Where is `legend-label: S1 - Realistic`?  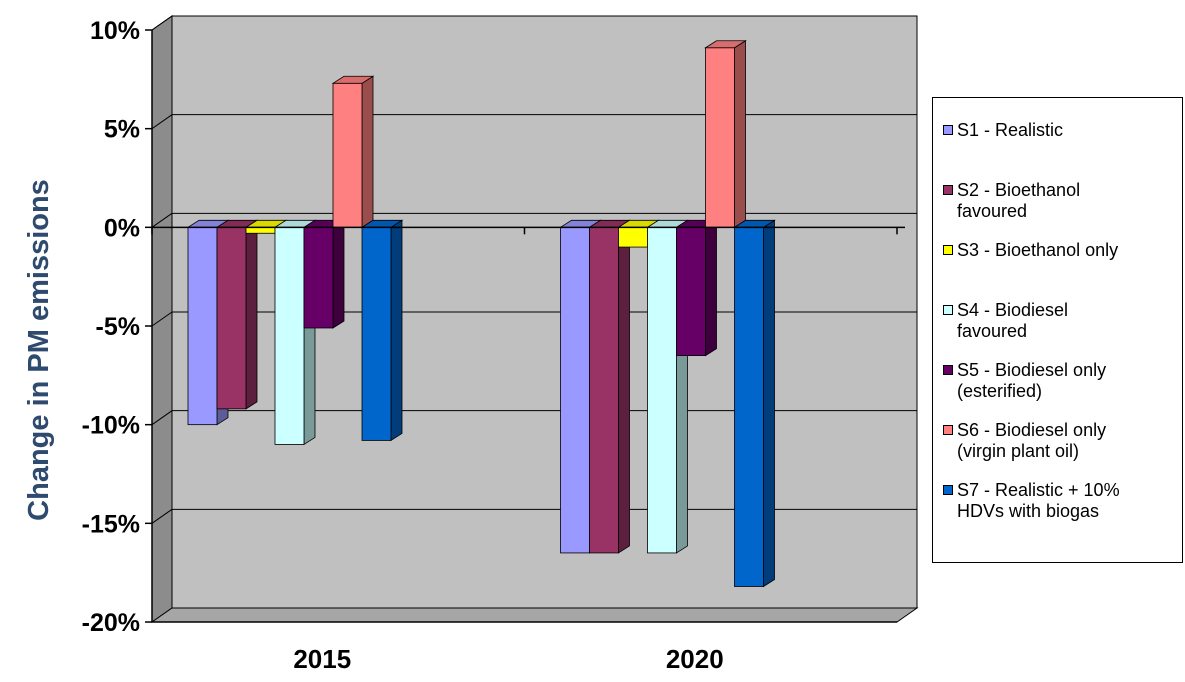 legend-label: S1 - Realistic is located at coordinates (1010, 130).